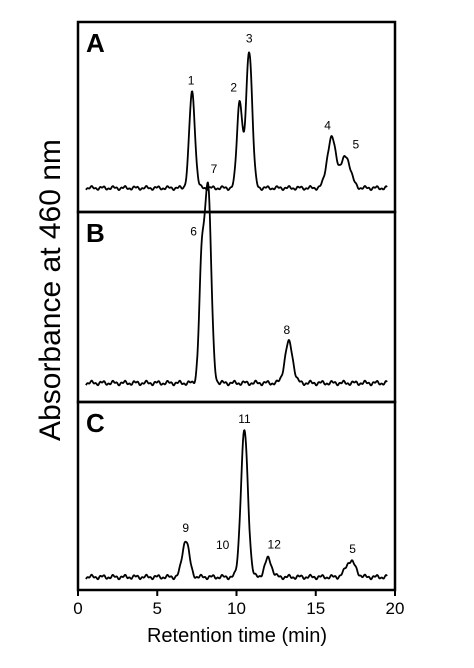  What do you see at coordinates (233, 88) in the screenshot?
I see `peak-label: 2` at bounding box center [233, 88].